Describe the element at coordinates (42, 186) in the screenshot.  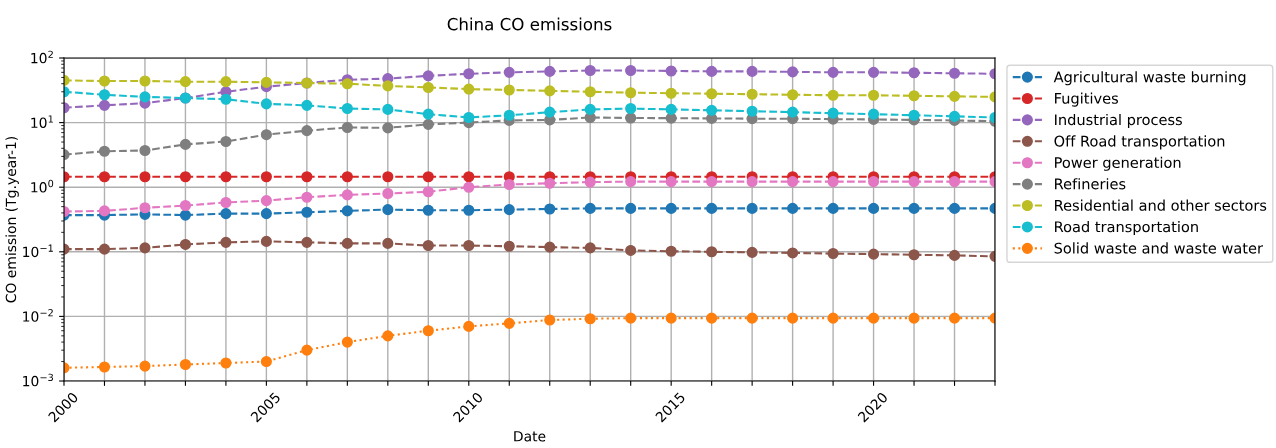
I see `y-tick-label: 10$^{0}$` at that location.